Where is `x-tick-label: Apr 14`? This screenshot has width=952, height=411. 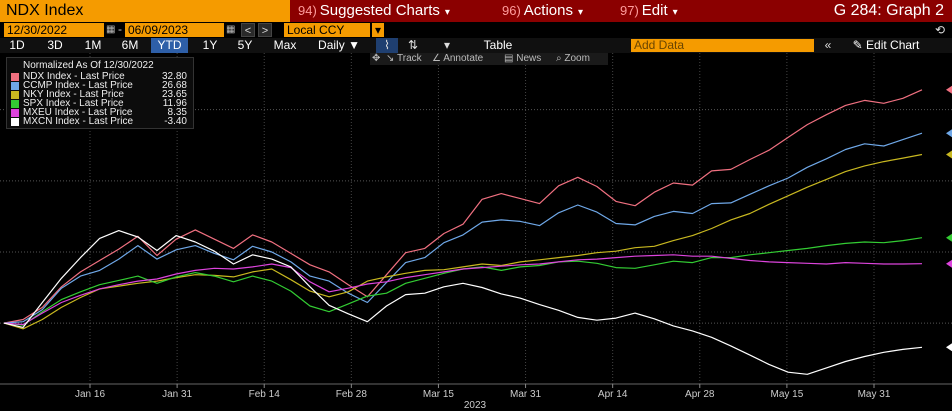
x-tick-label: Apr 14 is located at coordinates (613, 394).